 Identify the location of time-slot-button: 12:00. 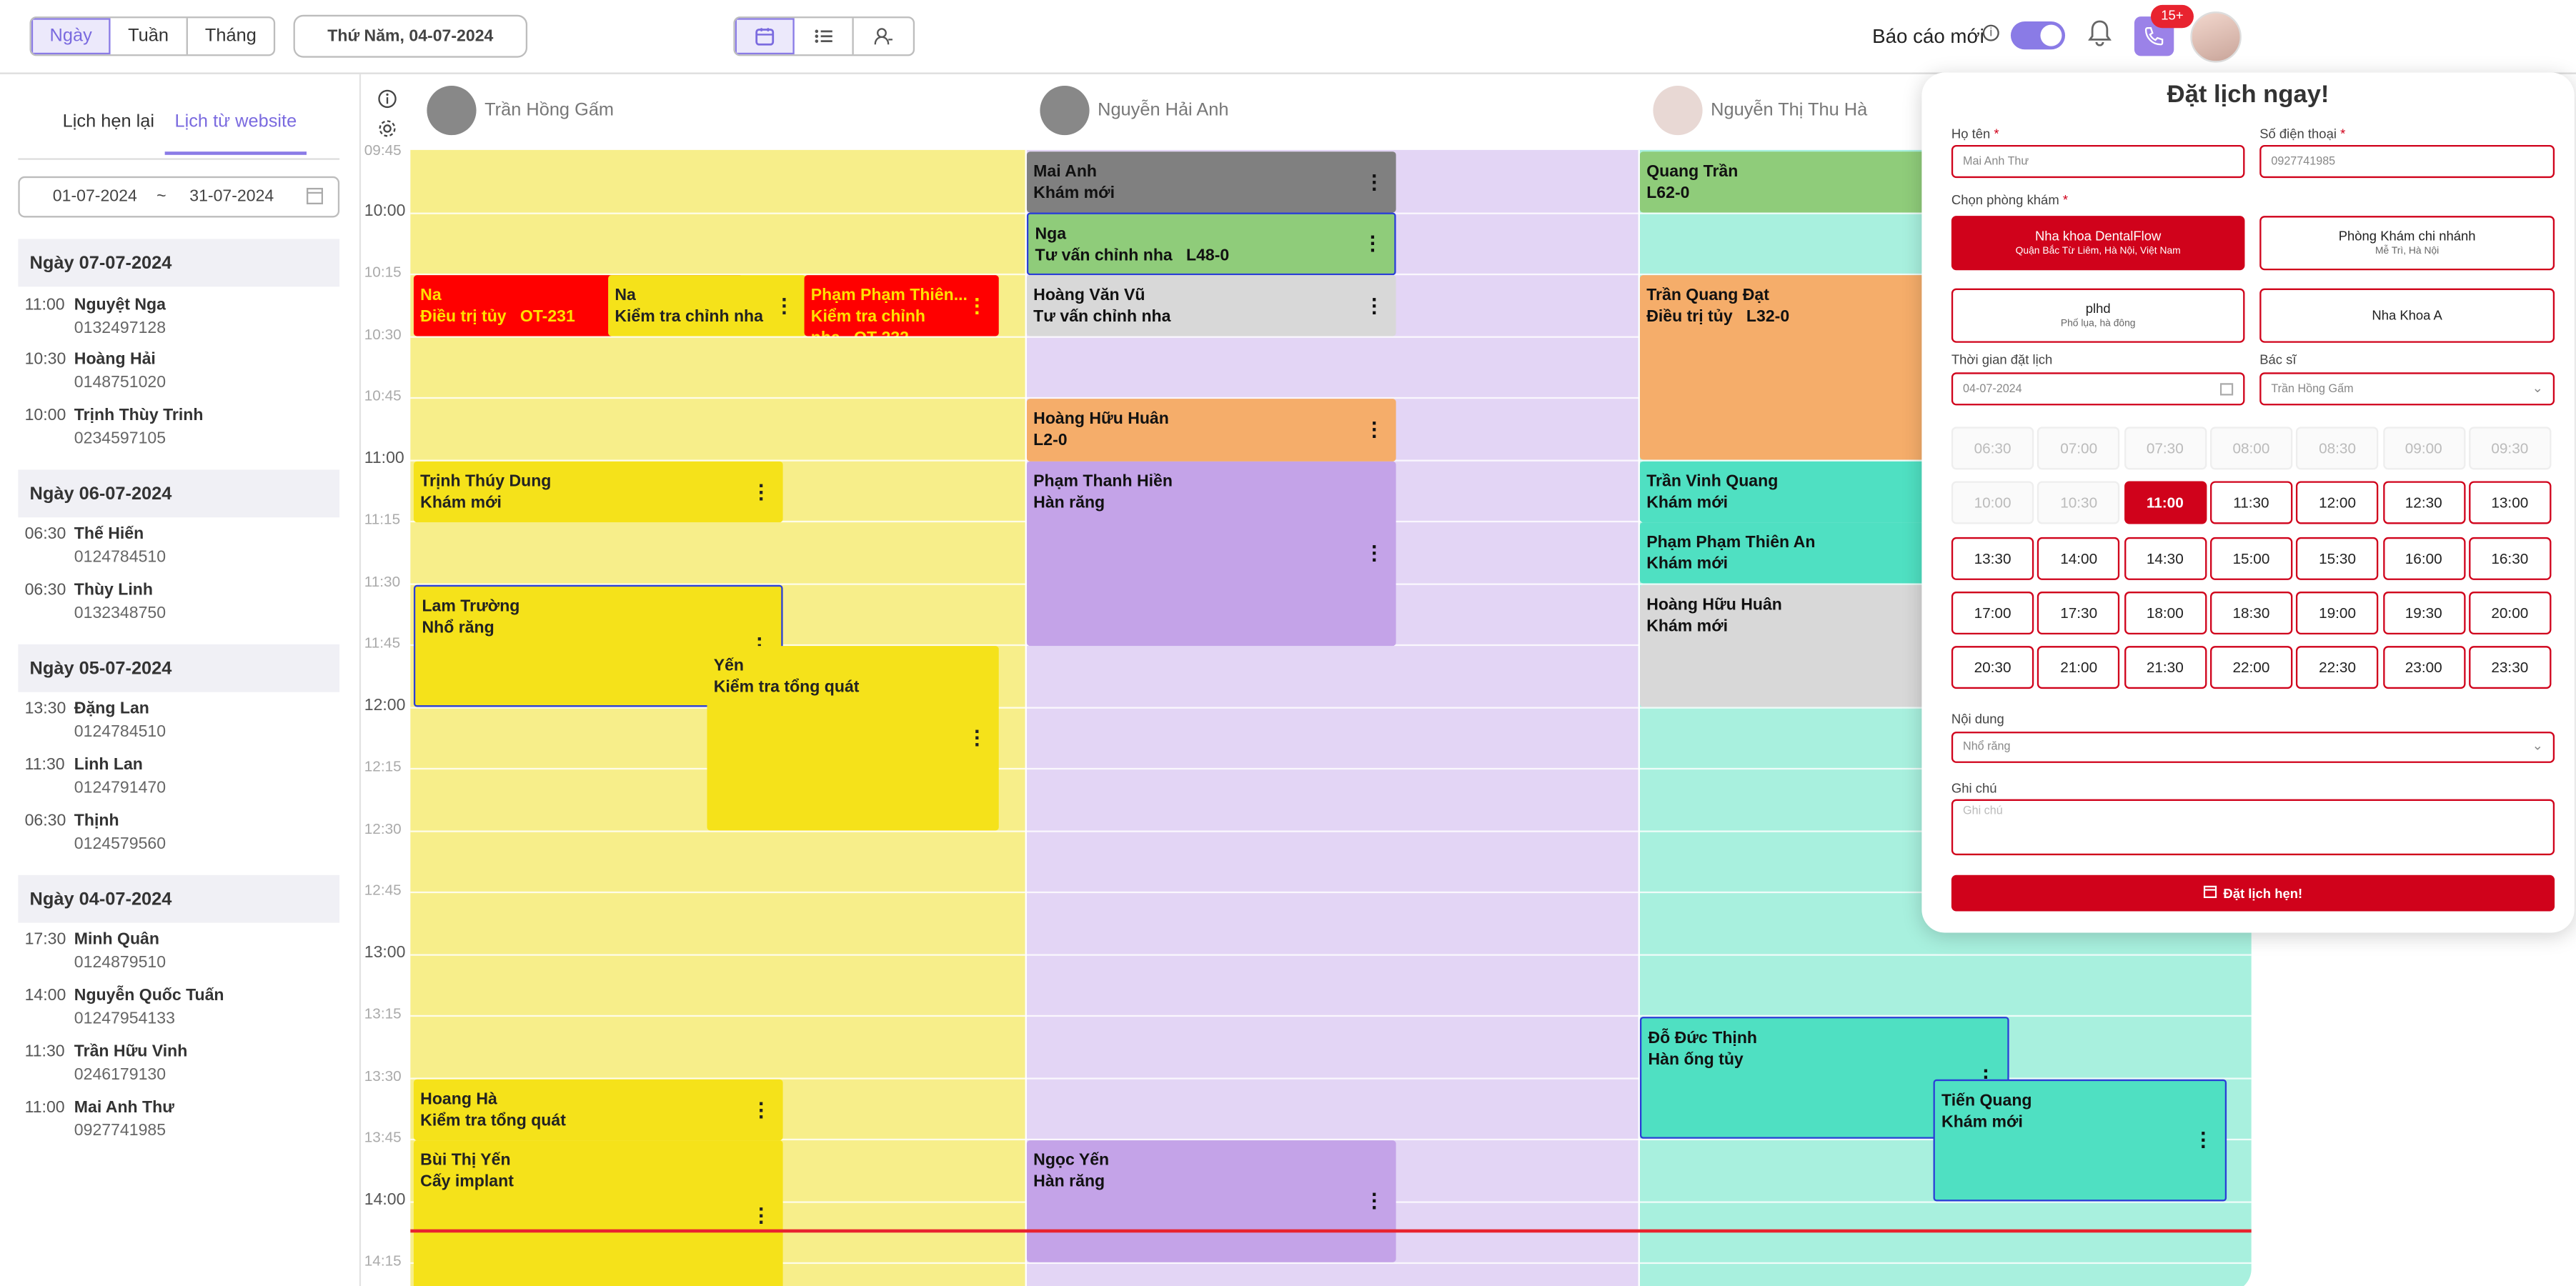
(2337, 503).